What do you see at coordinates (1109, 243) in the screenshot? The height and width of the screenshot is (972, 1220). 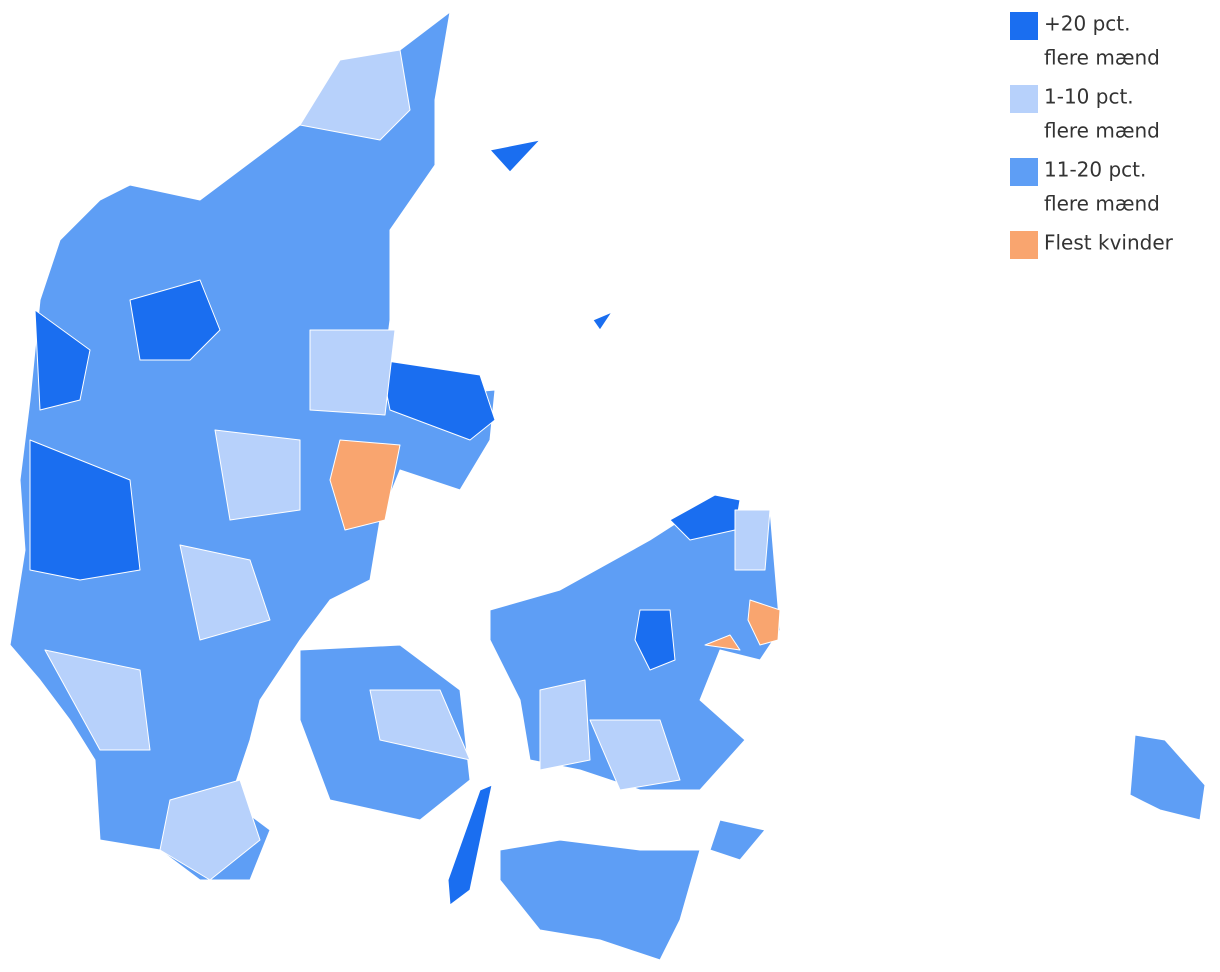 I see `legend-label: Flest kvinder` at bounding box center [1109, 243].